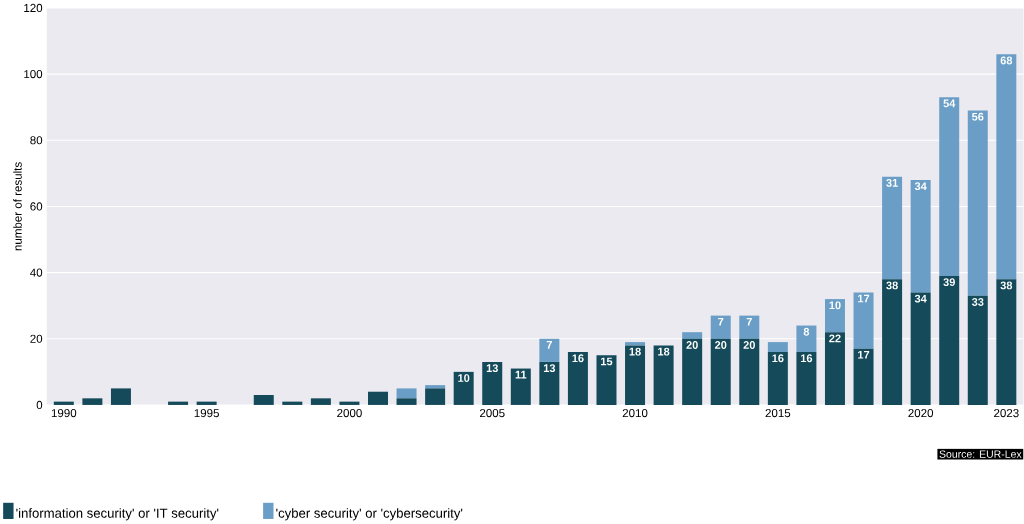 This screenshot has width=1024, height=524. What do you see at coordinates (835, 338) in the screenshot?
I see `data-label: 22` at bounding box center [835, 338].